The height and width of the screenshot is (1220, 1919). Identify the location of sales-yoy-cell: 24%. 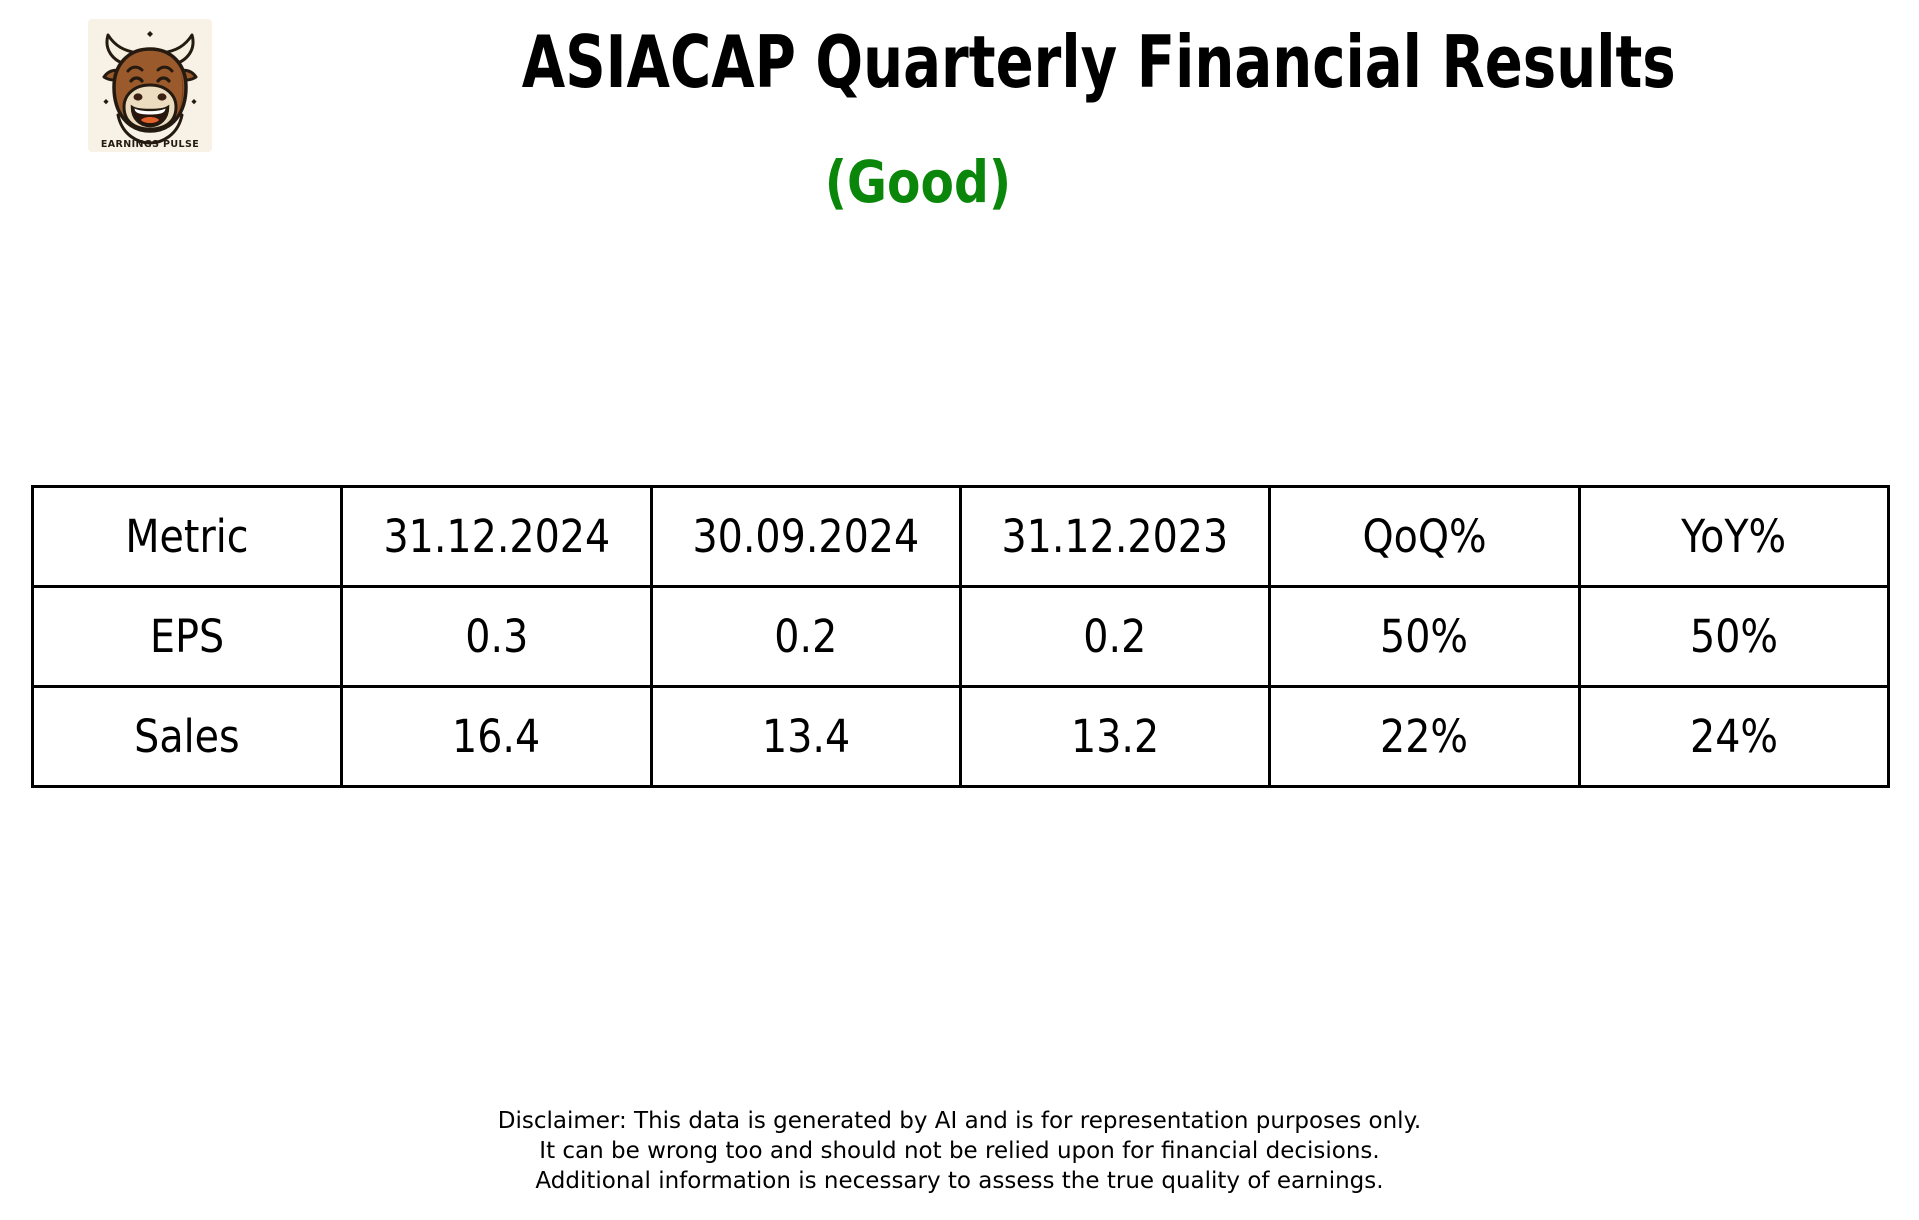
(1734, 736).